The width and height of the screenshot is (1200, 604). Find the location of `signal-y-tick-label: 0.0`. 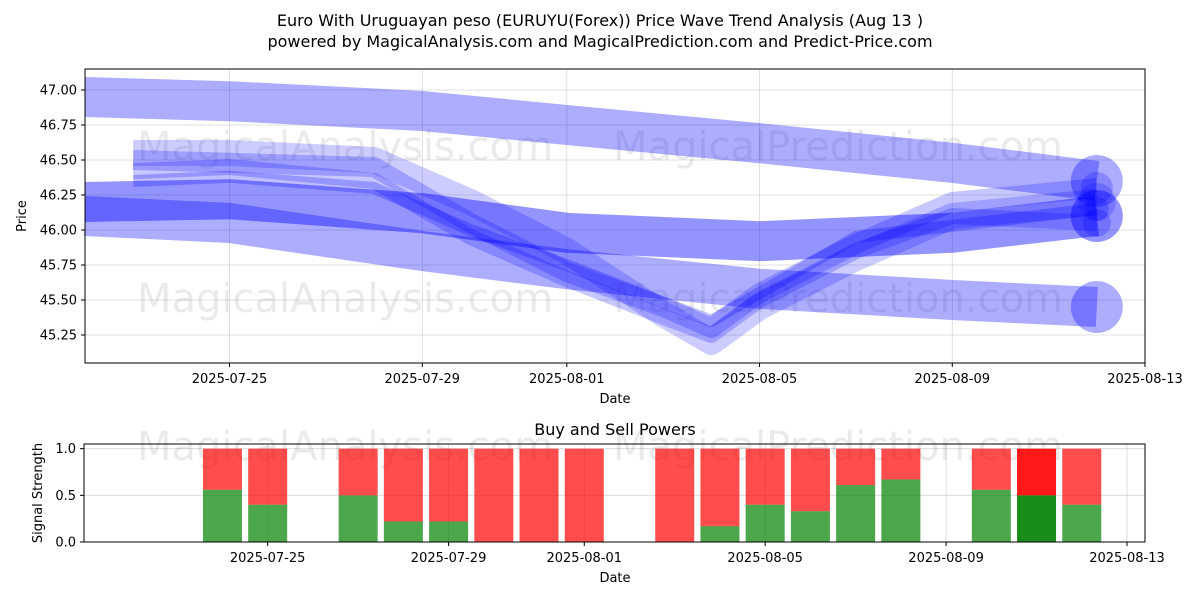

signal-y-tick-label: 0.0 is located at coordinates (65, 543).